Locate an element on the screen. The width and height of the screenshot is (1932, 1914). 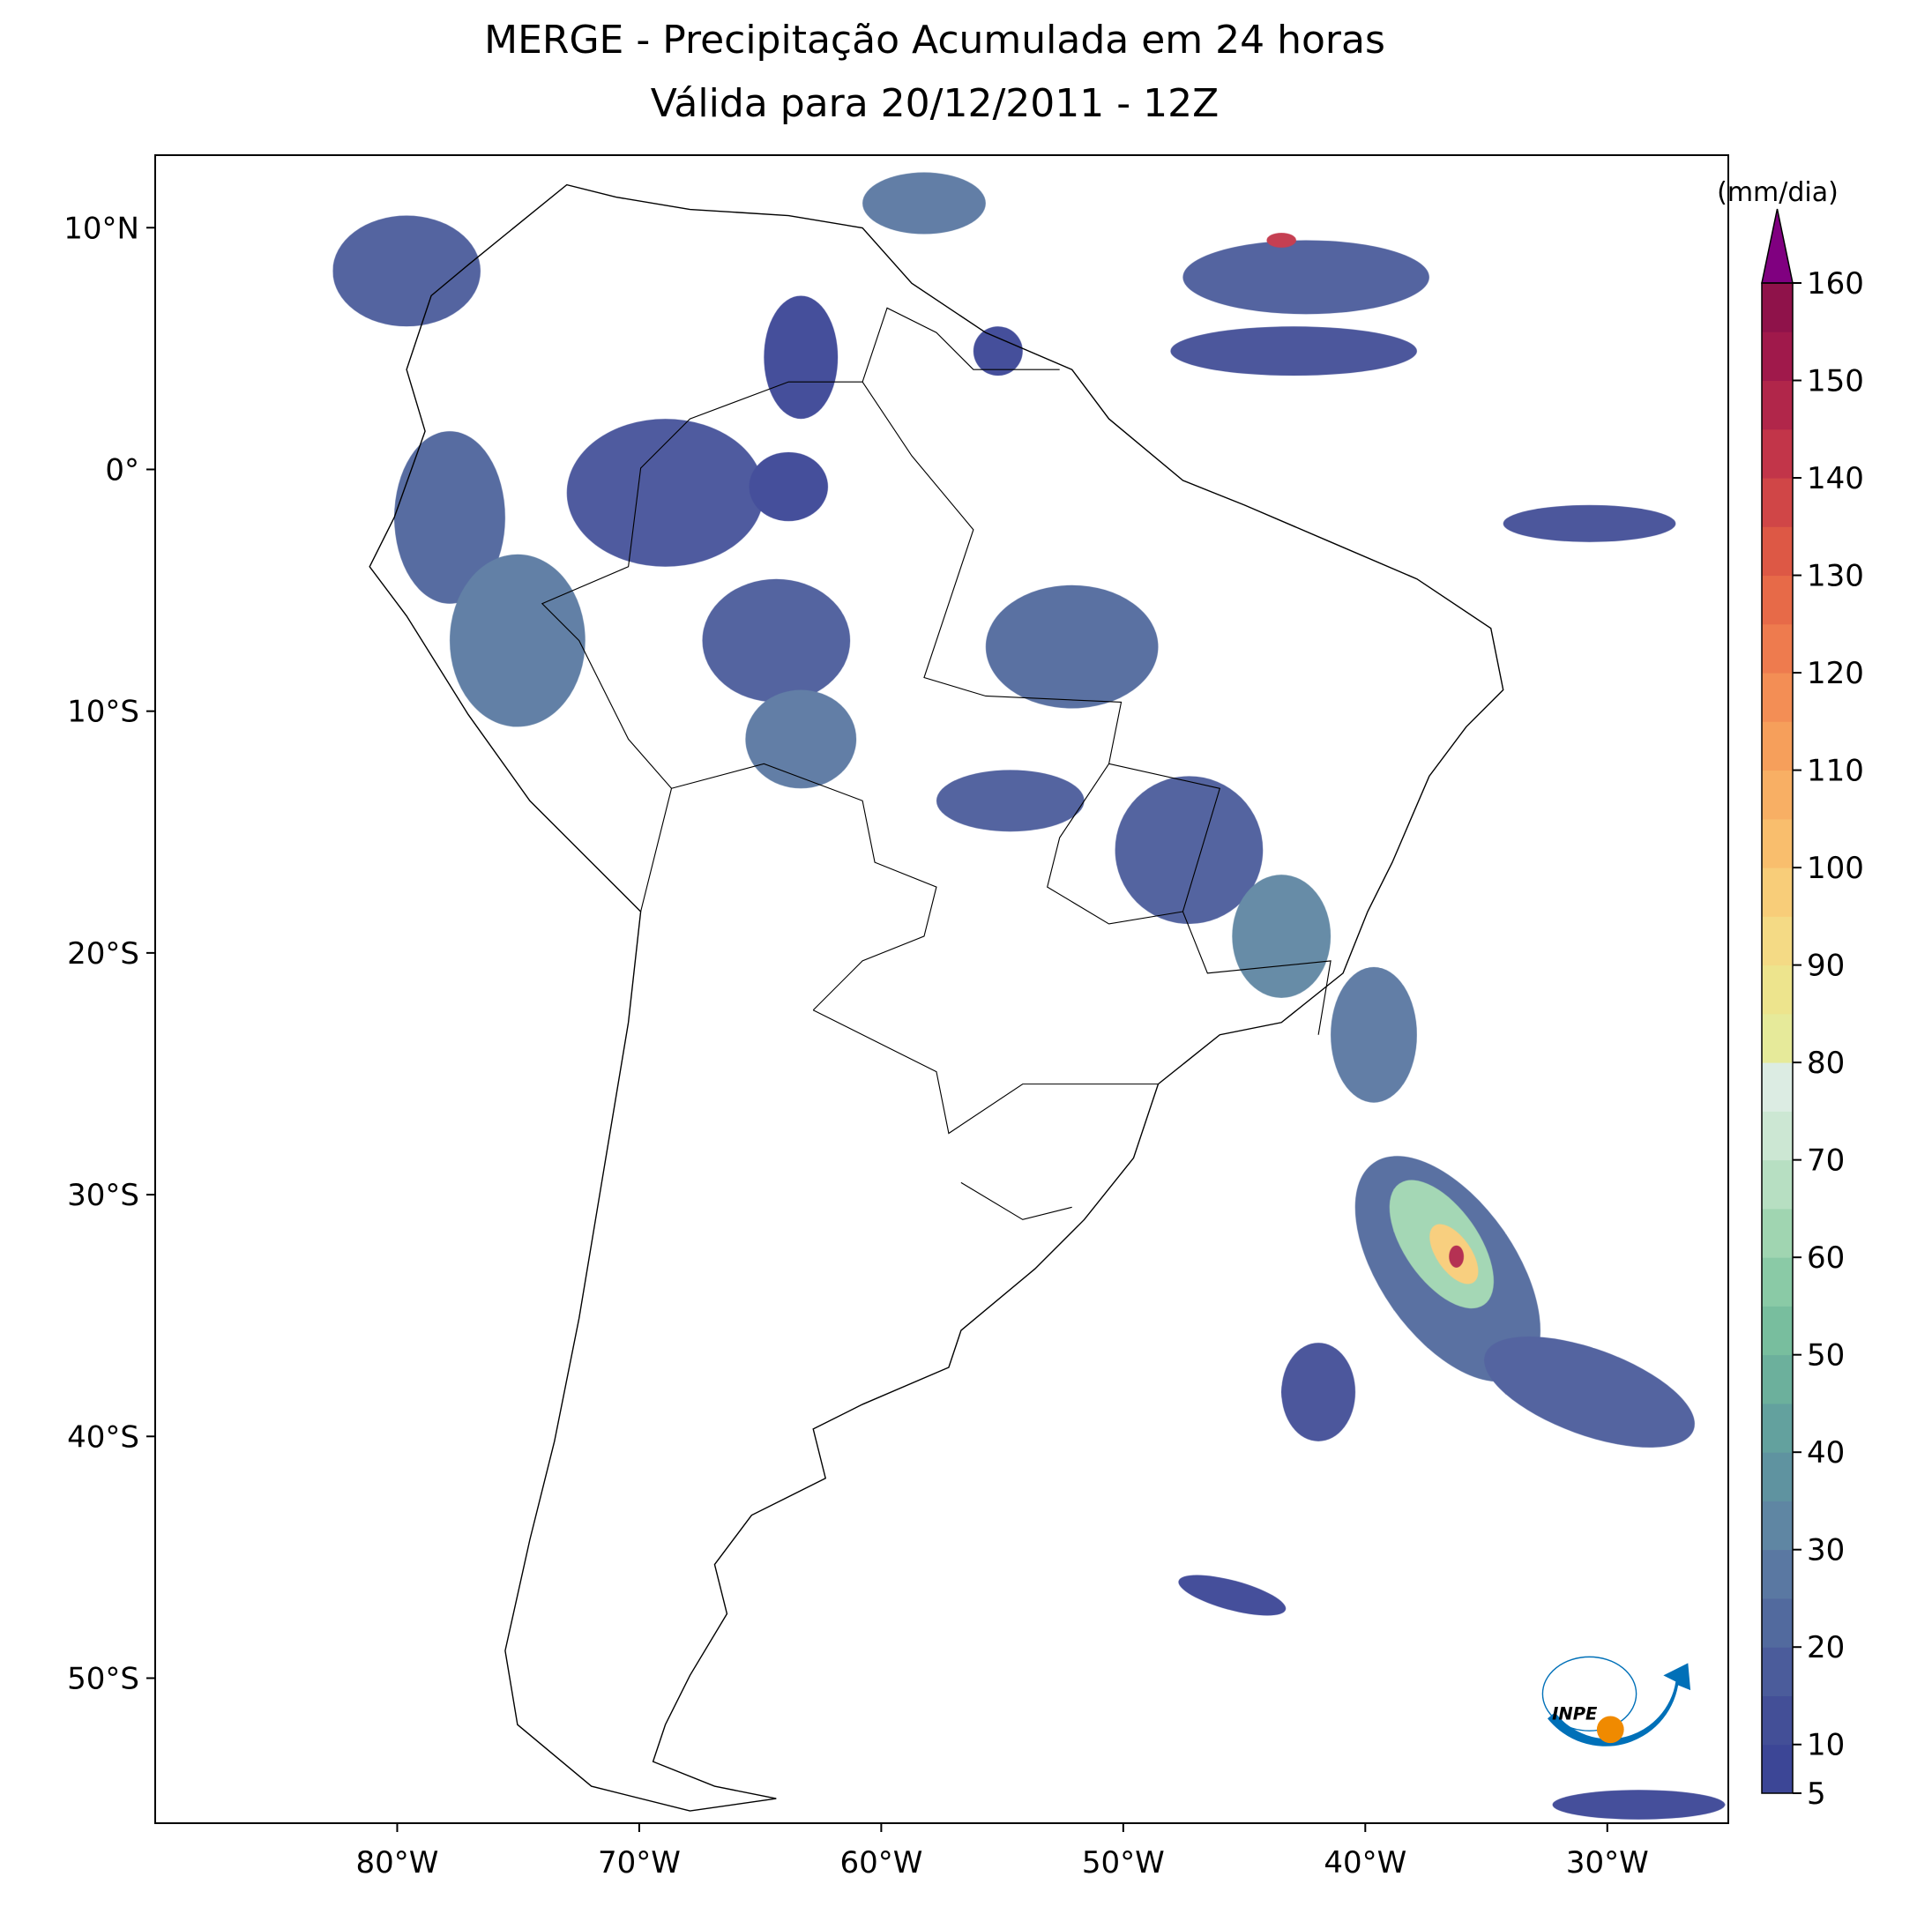
logo: INPE is located at coordinates (1616, 1701).